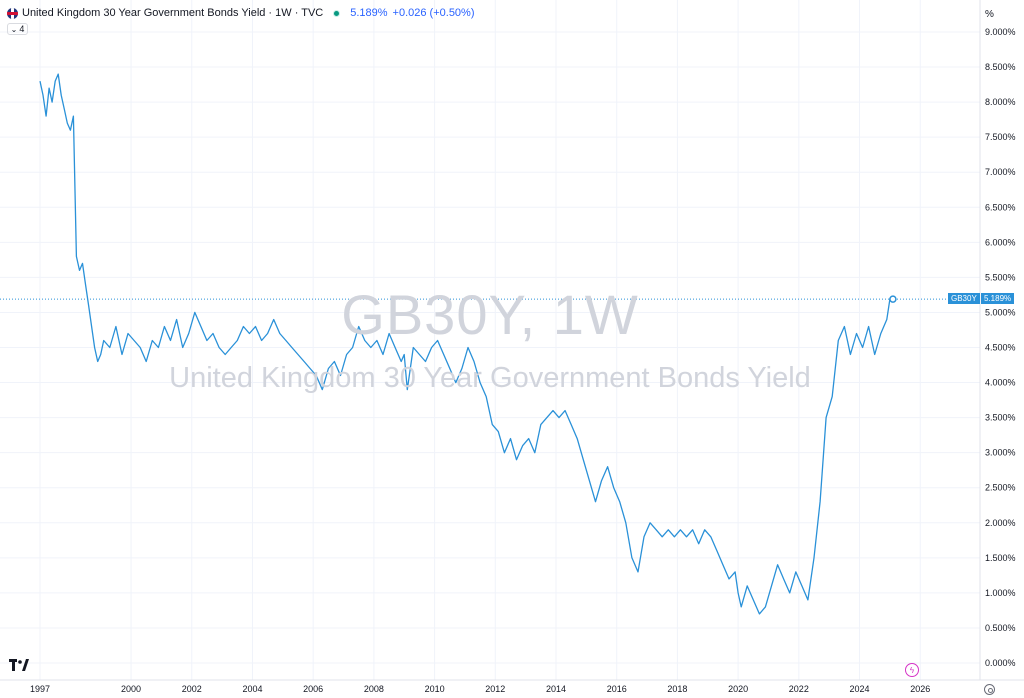 This screenshot has width=1024, height=698. Describe the element at coordinates (677, 689) in the screenshot. I see `x-tick-label: 2018` at that location.